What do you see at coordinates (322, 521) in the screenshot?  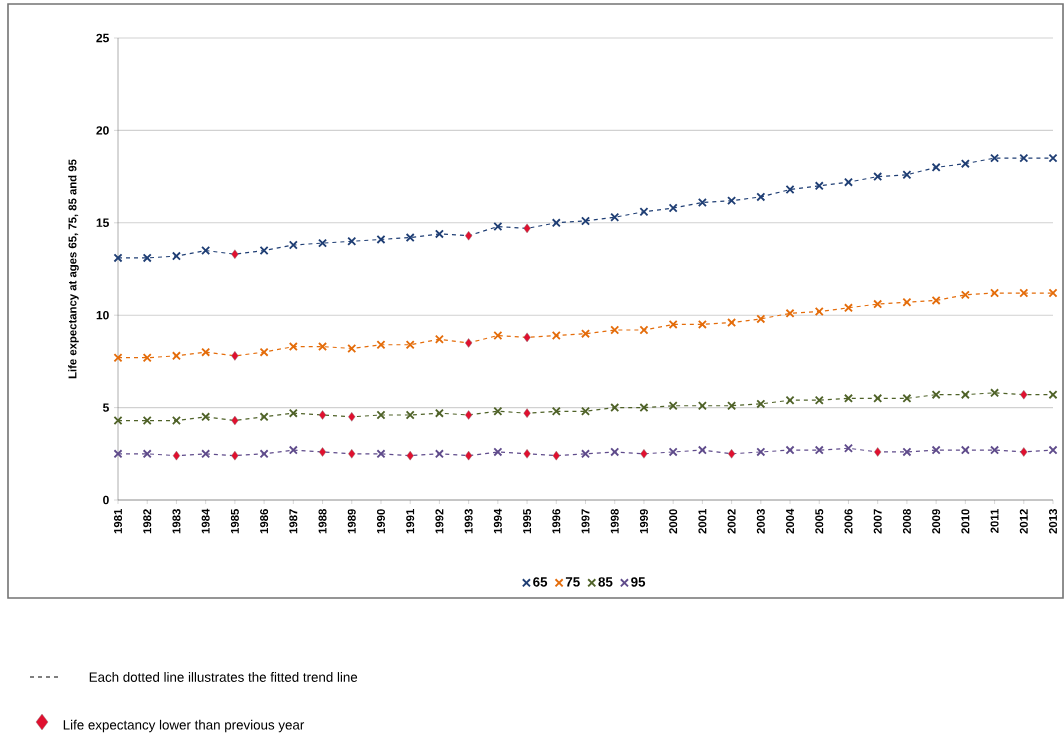 I see `x-tick-label: 1988` at bounding box center [322, 521].